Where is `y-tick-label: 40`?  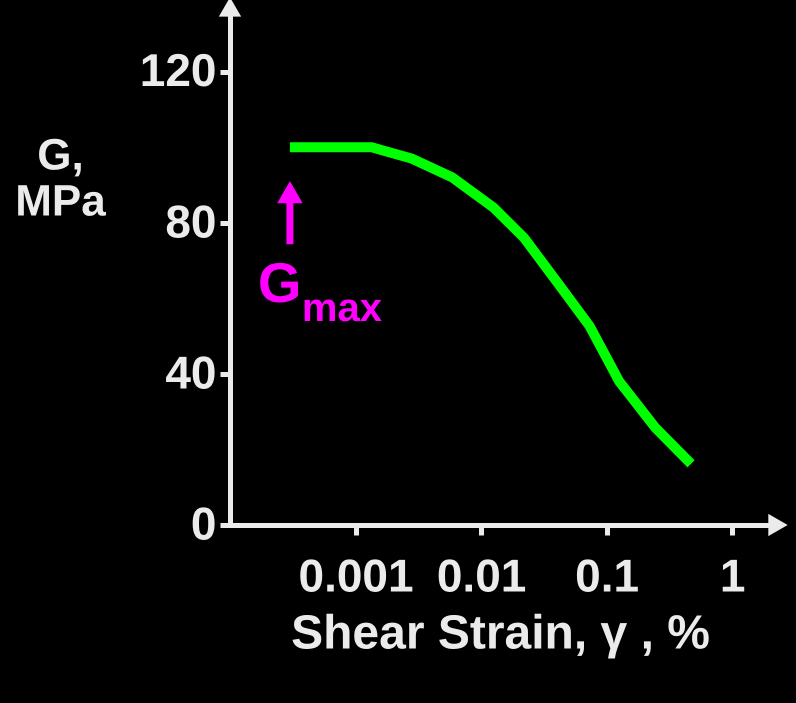 y-tick-label: 40 is located at coordinates (190, 372).